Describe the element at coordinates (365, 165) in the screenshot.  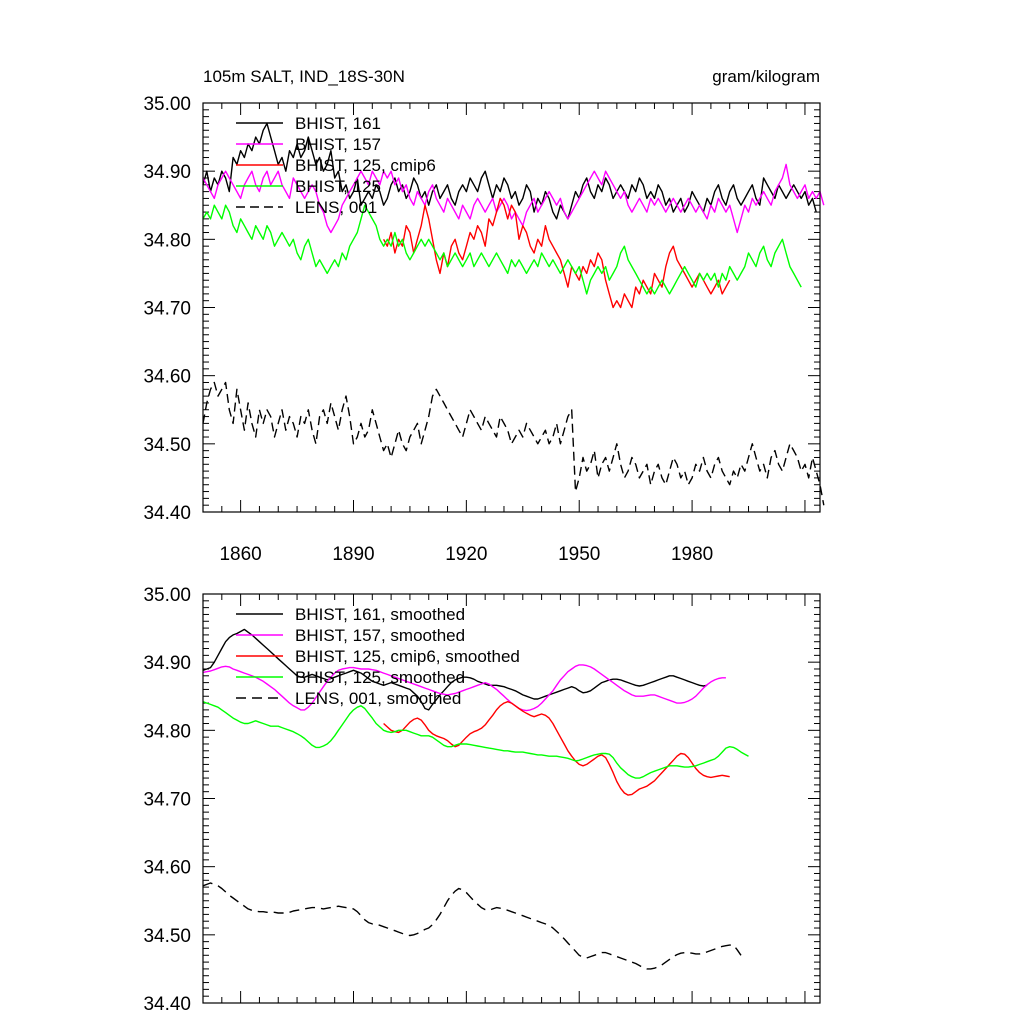
I see `legend-label: BHIST, 125, cmip6` at that location.